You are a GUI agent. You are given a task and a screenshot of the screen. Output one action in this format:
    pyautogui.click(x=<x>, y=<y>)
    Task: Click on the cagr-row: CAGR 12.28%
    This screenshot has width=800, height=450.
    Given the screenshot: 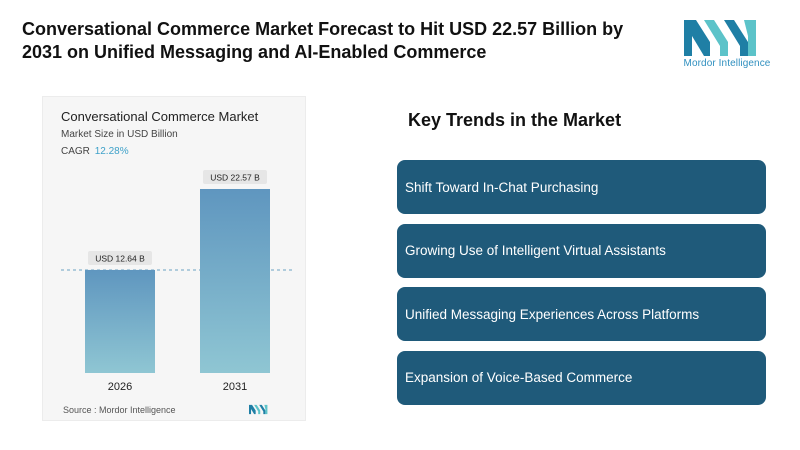 What is the action you would take?
    pyautogui.click(x=95, y=151)
    